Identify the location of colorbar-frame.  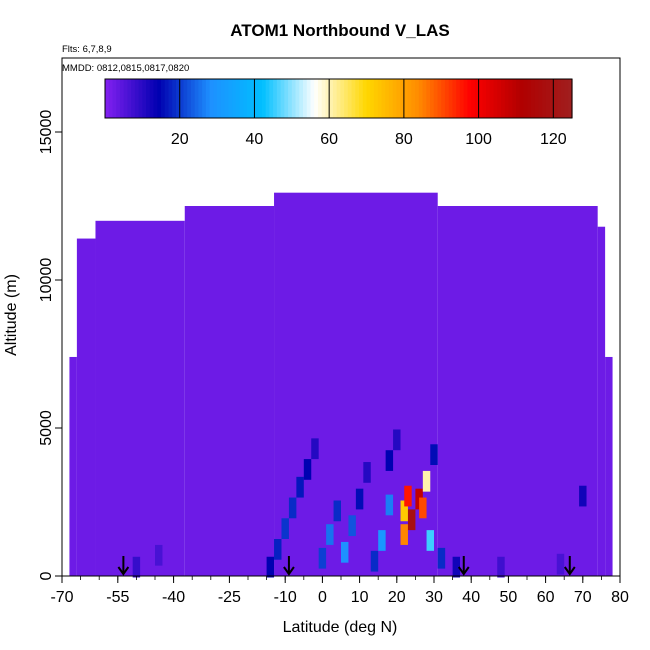
(338, 98).